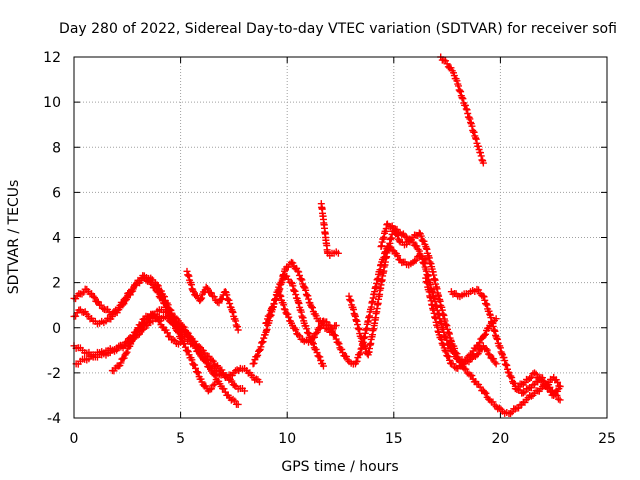  I want to click on series-track-f, so click(212, 300).